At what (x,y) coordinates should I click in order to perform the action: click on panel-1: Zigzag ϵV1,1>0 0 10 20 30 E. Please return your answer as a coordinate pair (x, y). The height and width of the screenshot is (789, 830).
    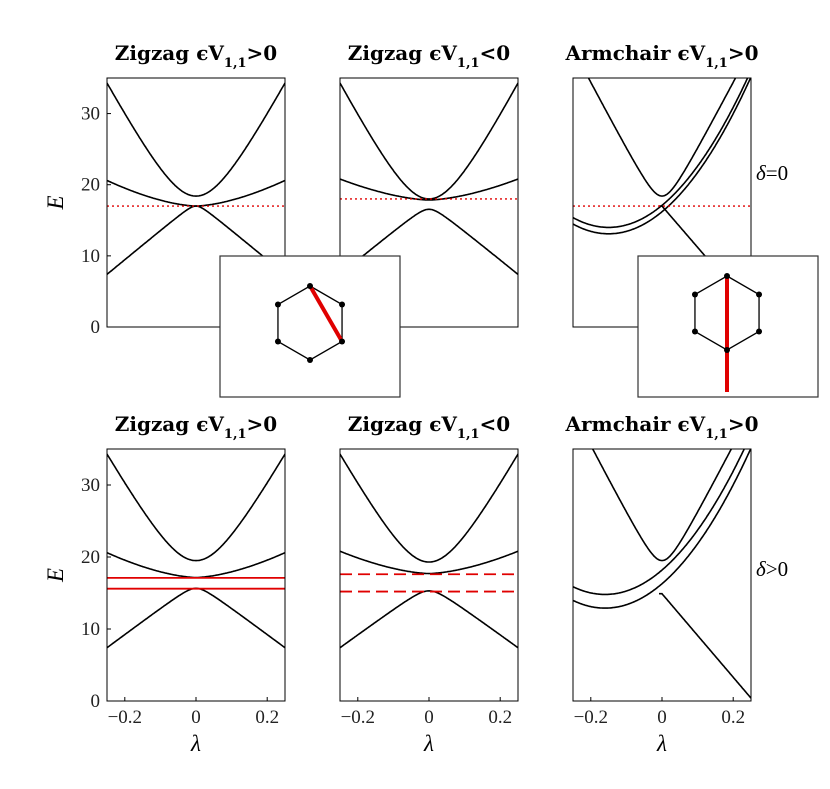
    Looking at the image, I should click on (164, 189).